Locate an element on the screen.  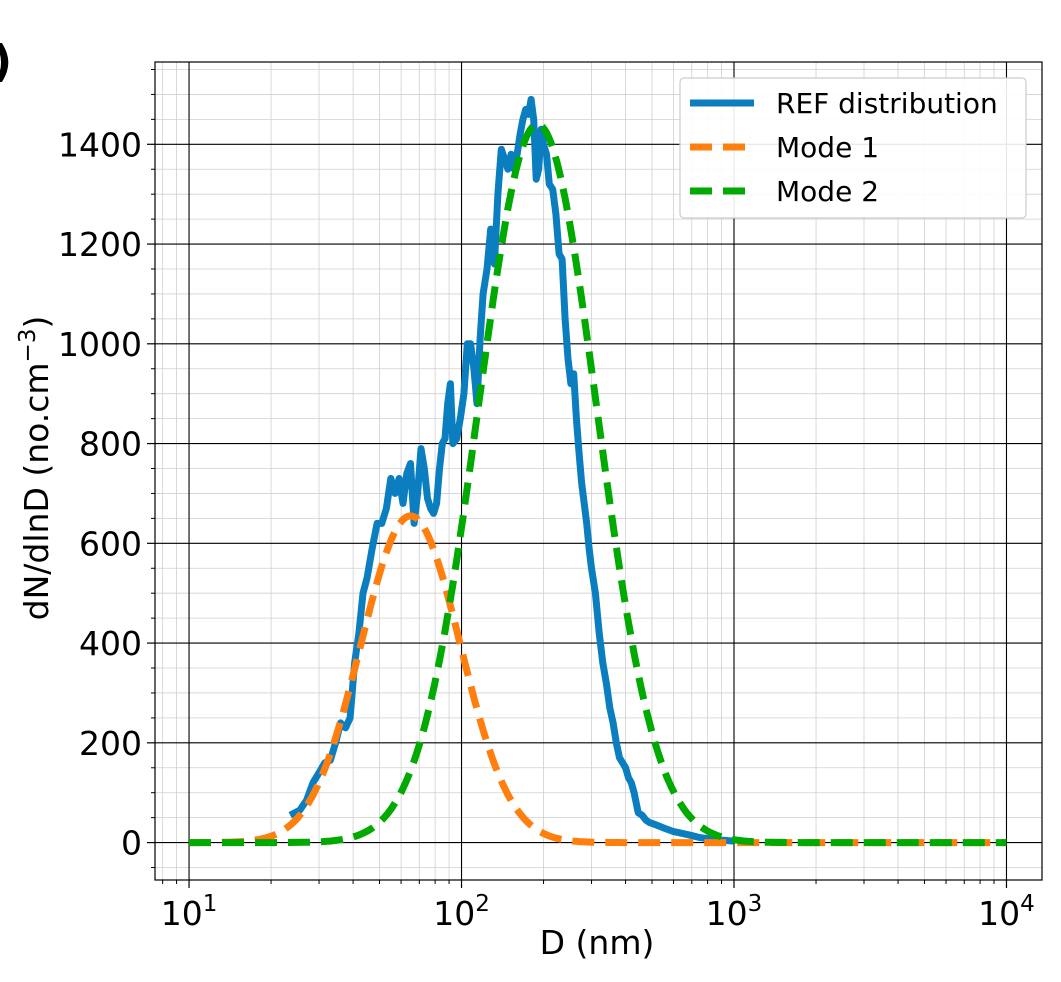
y-tick-label: 400 is located at coordinates (110, 643).